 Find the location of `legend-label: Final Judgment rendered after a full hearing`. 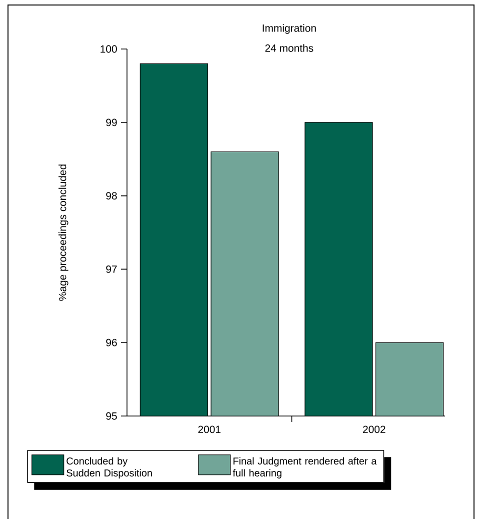

legend-label: Final Judgment rendered after a full hearing is located at coordinates (304, 467).